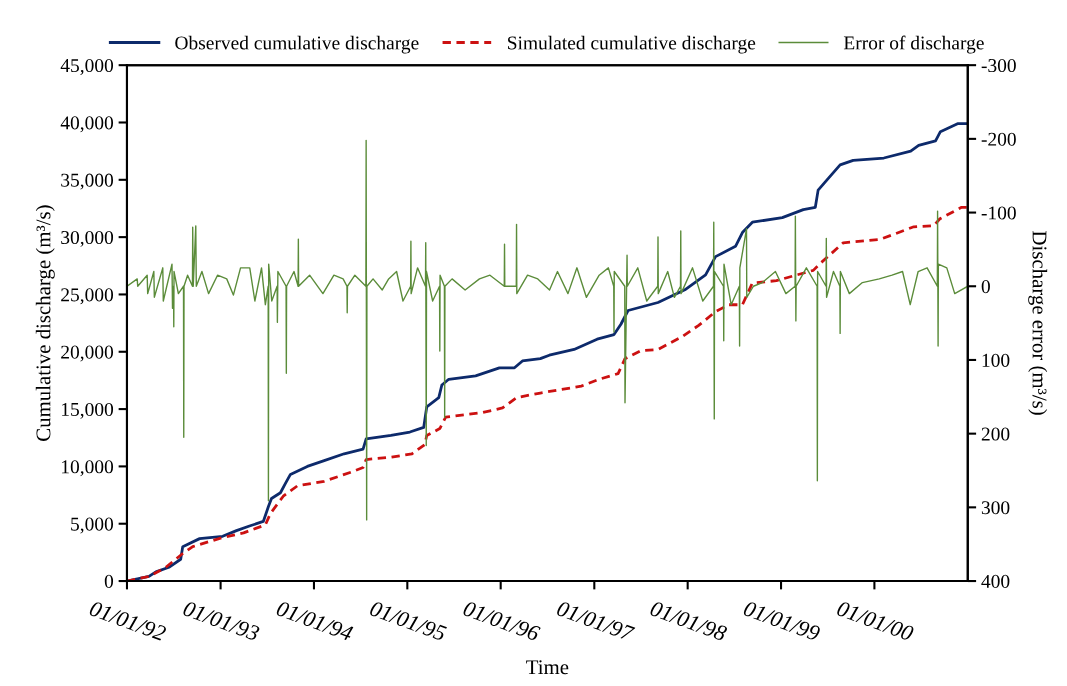 This screenshot has height=686, width=1067. I want to click on y-tick-label: 45,000, so click(87, 66).